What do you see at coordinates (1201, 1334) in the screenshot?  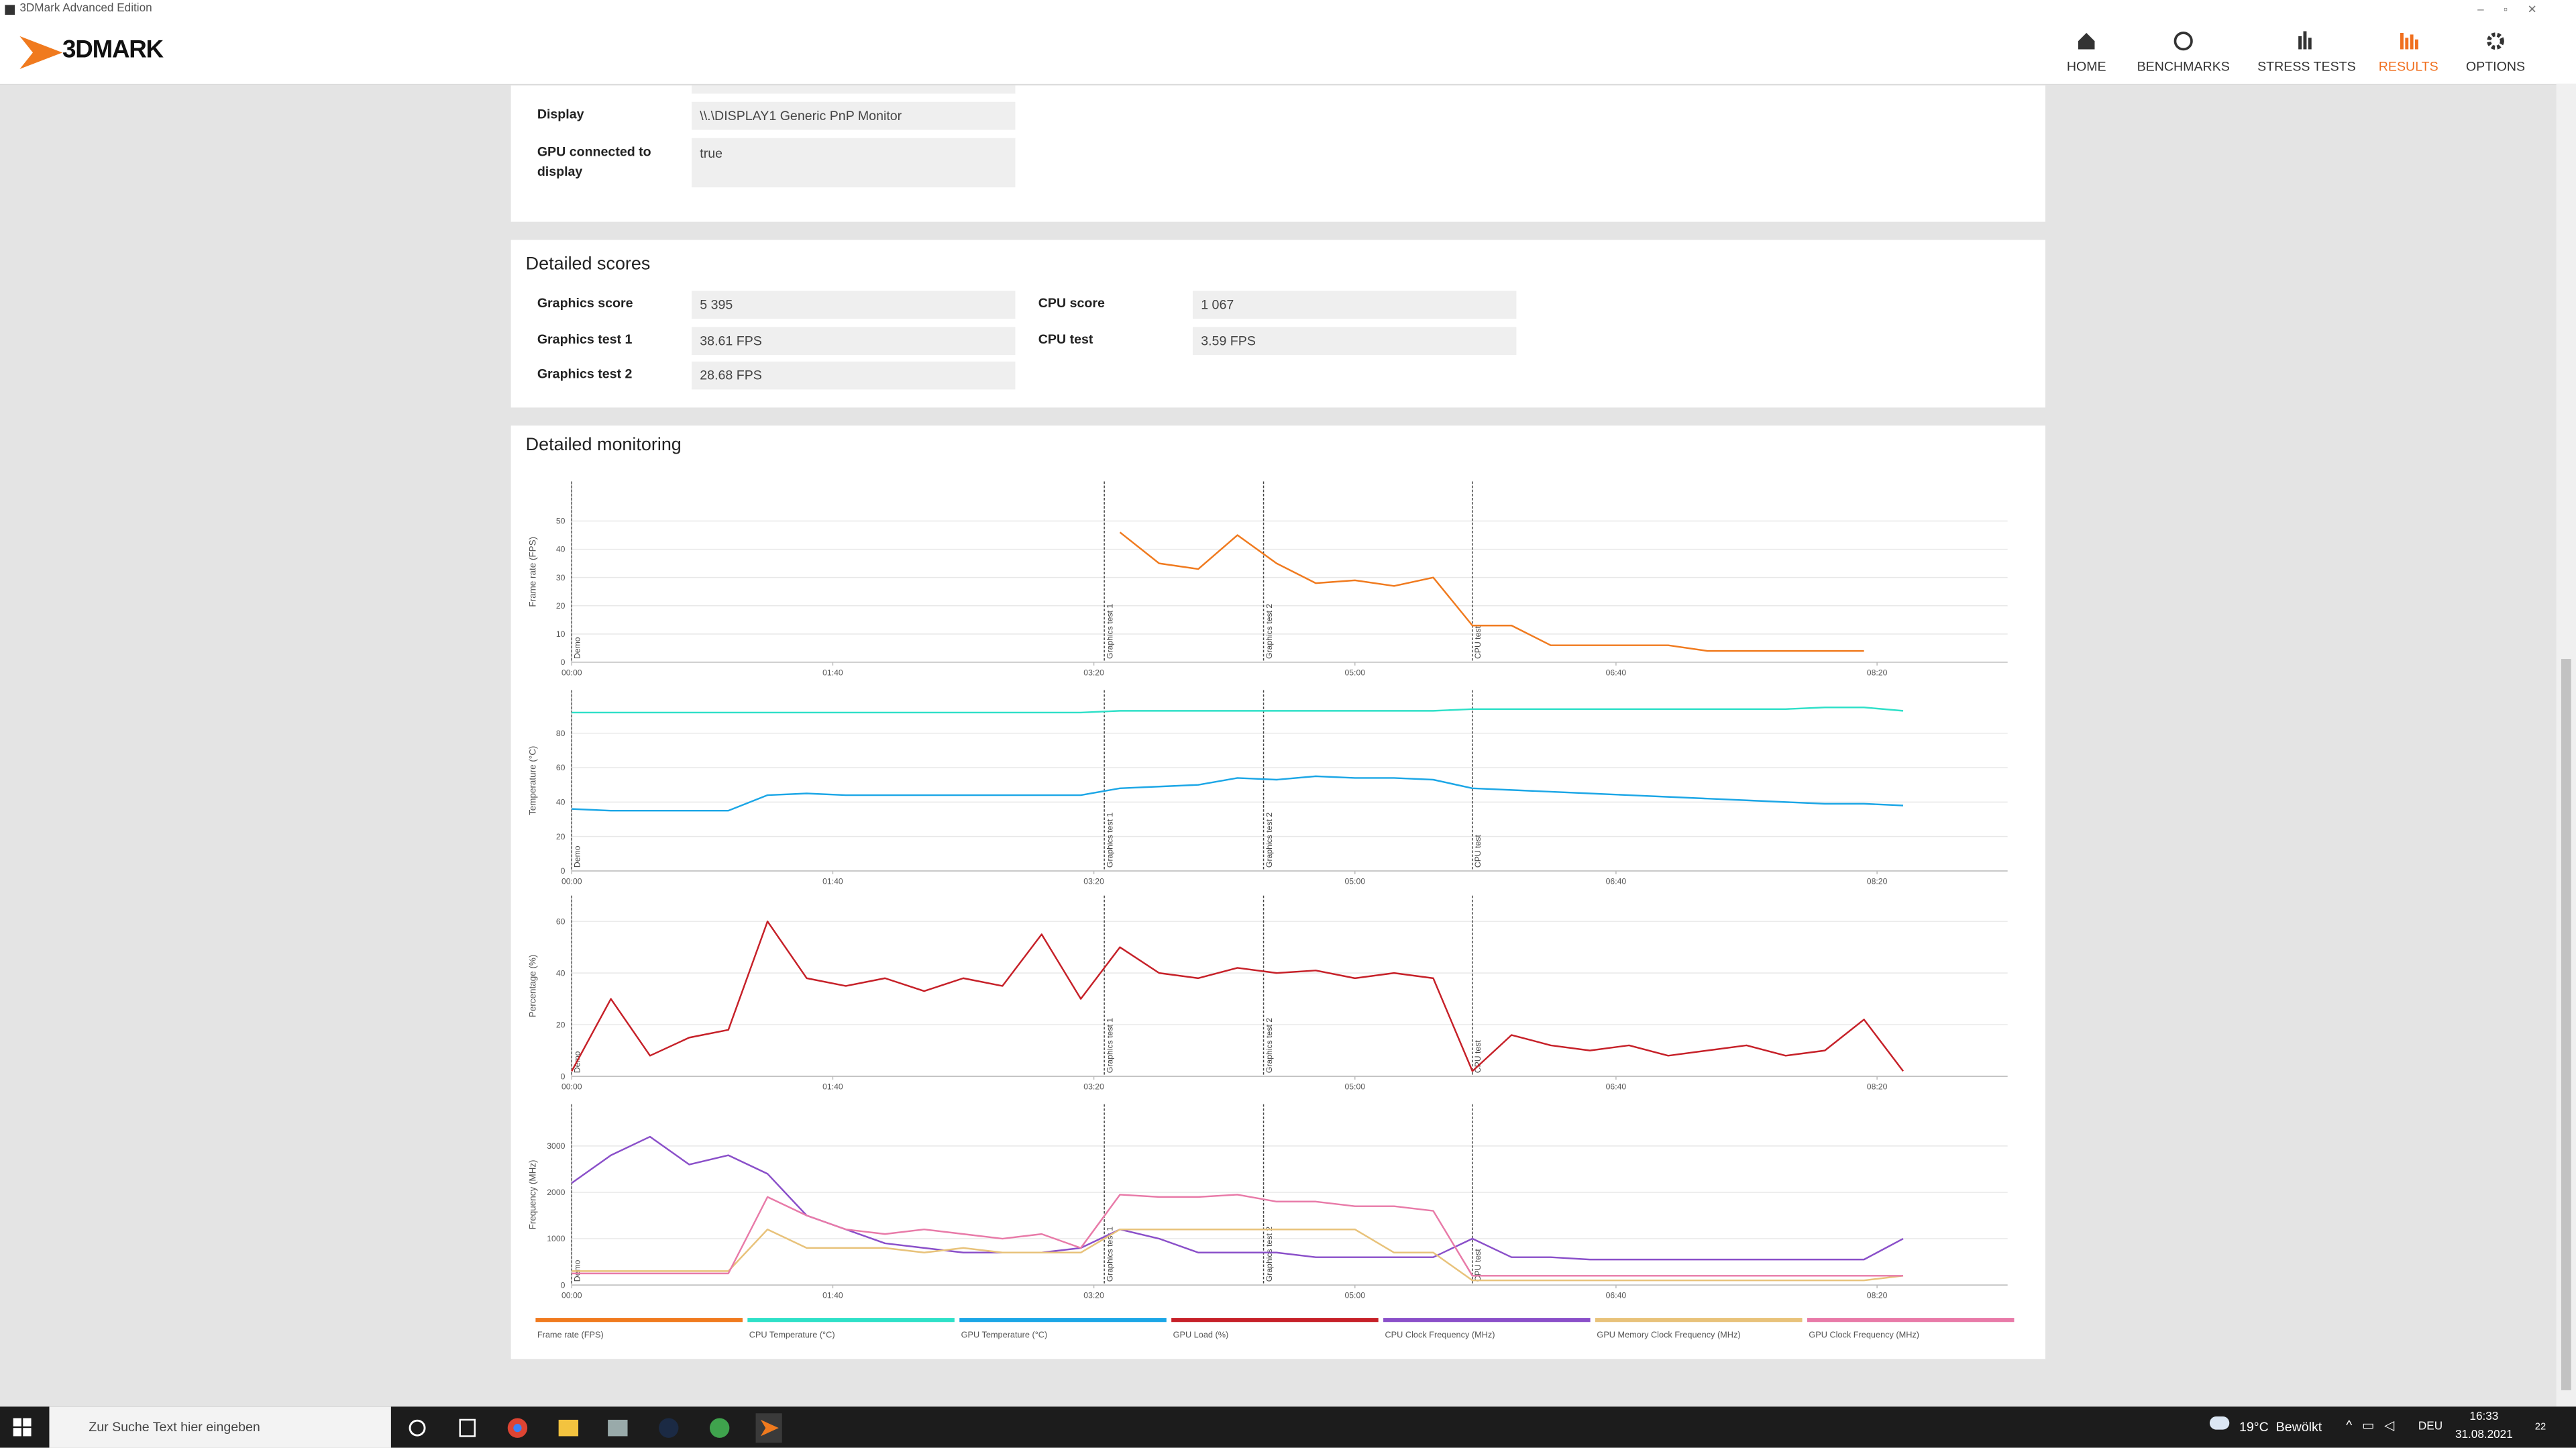 I see `legend-label: GPU Load (%)` at bounding box center [1201, 1334].